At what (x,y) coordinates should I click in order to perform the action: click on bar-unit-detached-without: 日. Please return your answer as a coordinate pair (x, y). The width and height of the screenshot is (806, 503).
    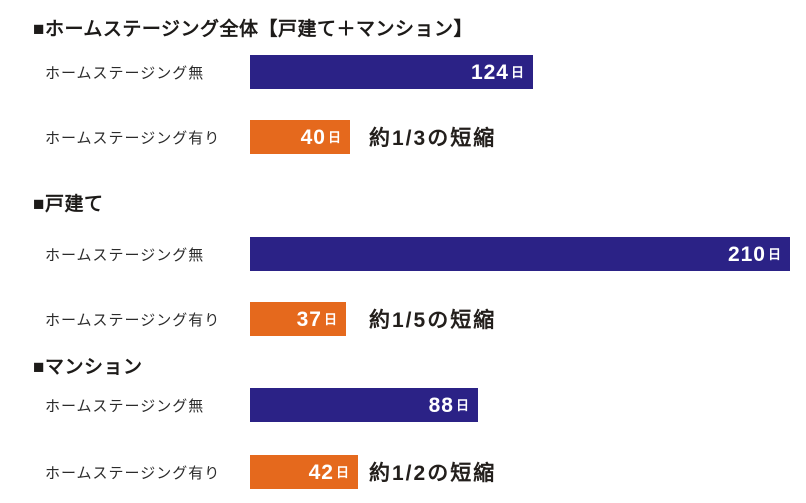
    Looking at the image, I should click on (774, 254).